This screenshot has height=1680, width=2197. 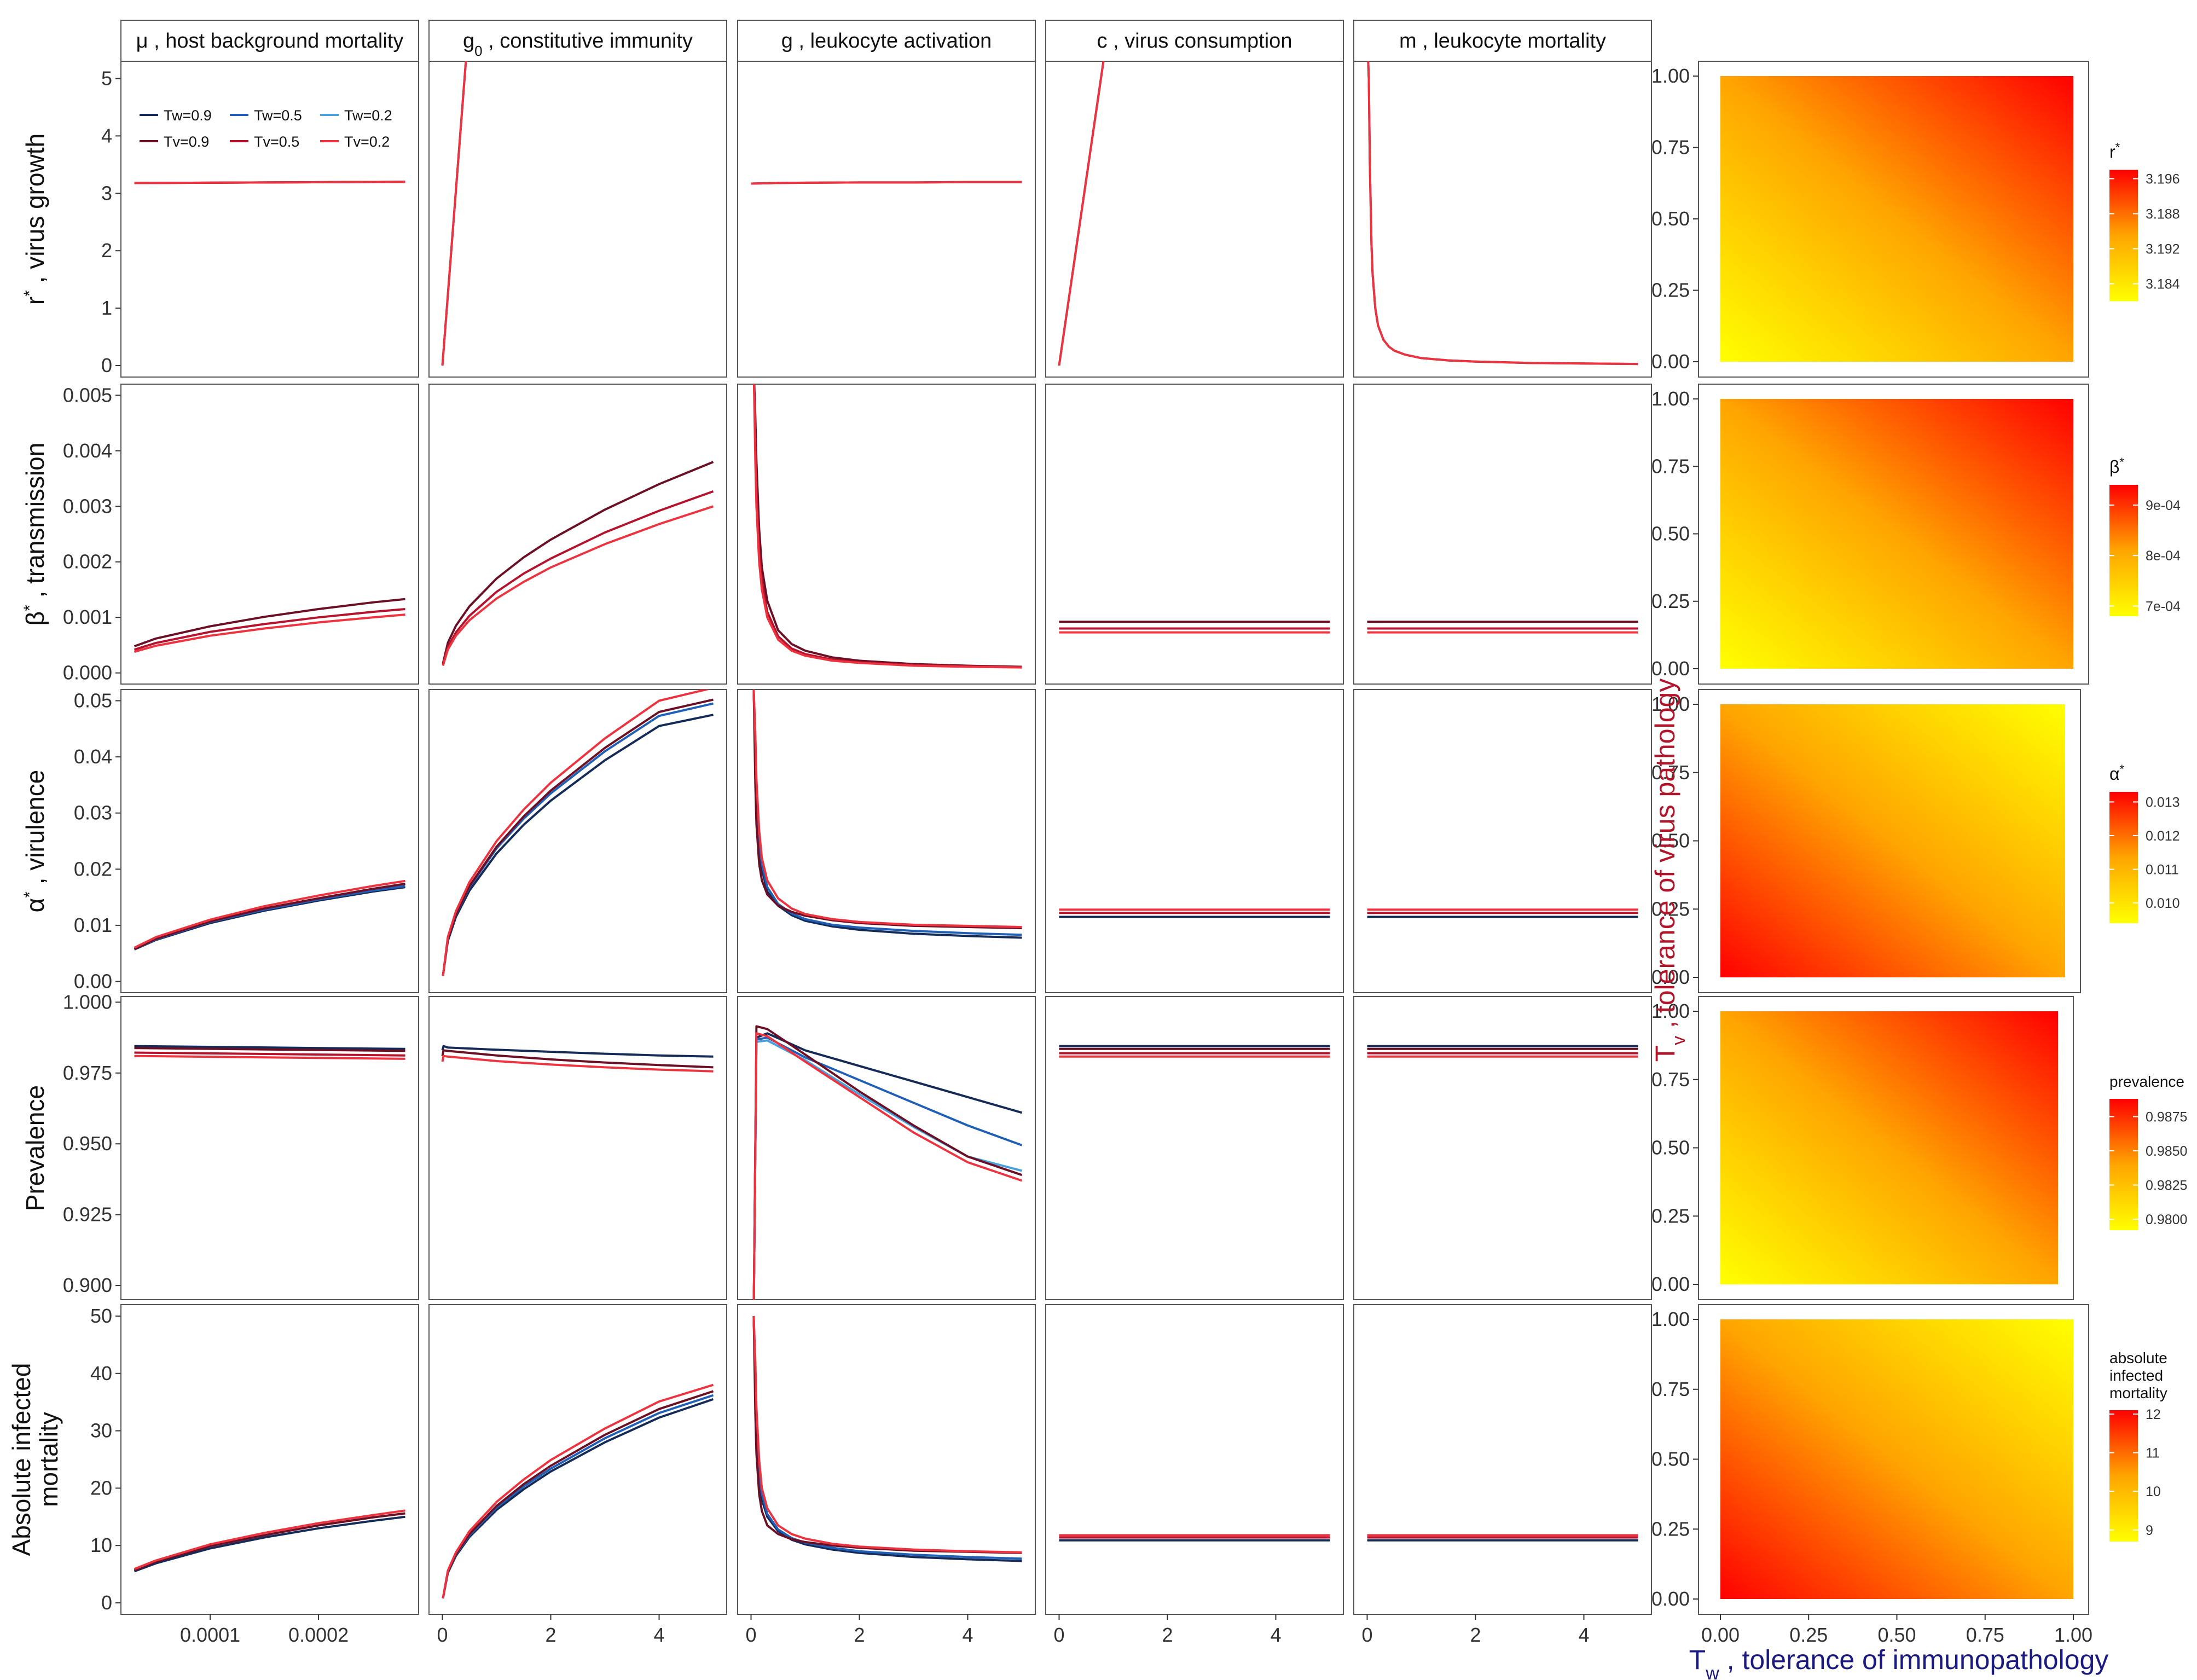 I want to click on ylabel-text: , virulence, so click(x=35, y=830).